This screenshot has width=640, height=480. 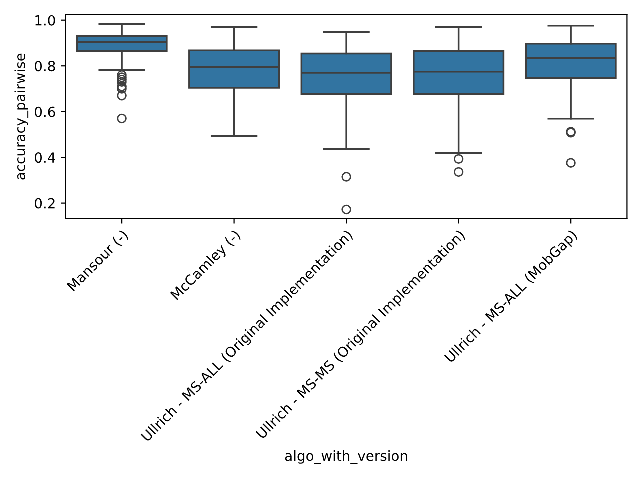 What do you see at coordinates (21, 117) in the screenshot?
I see `y-axis-title: accuracy_pairwise` at bounding box center [21, 117].